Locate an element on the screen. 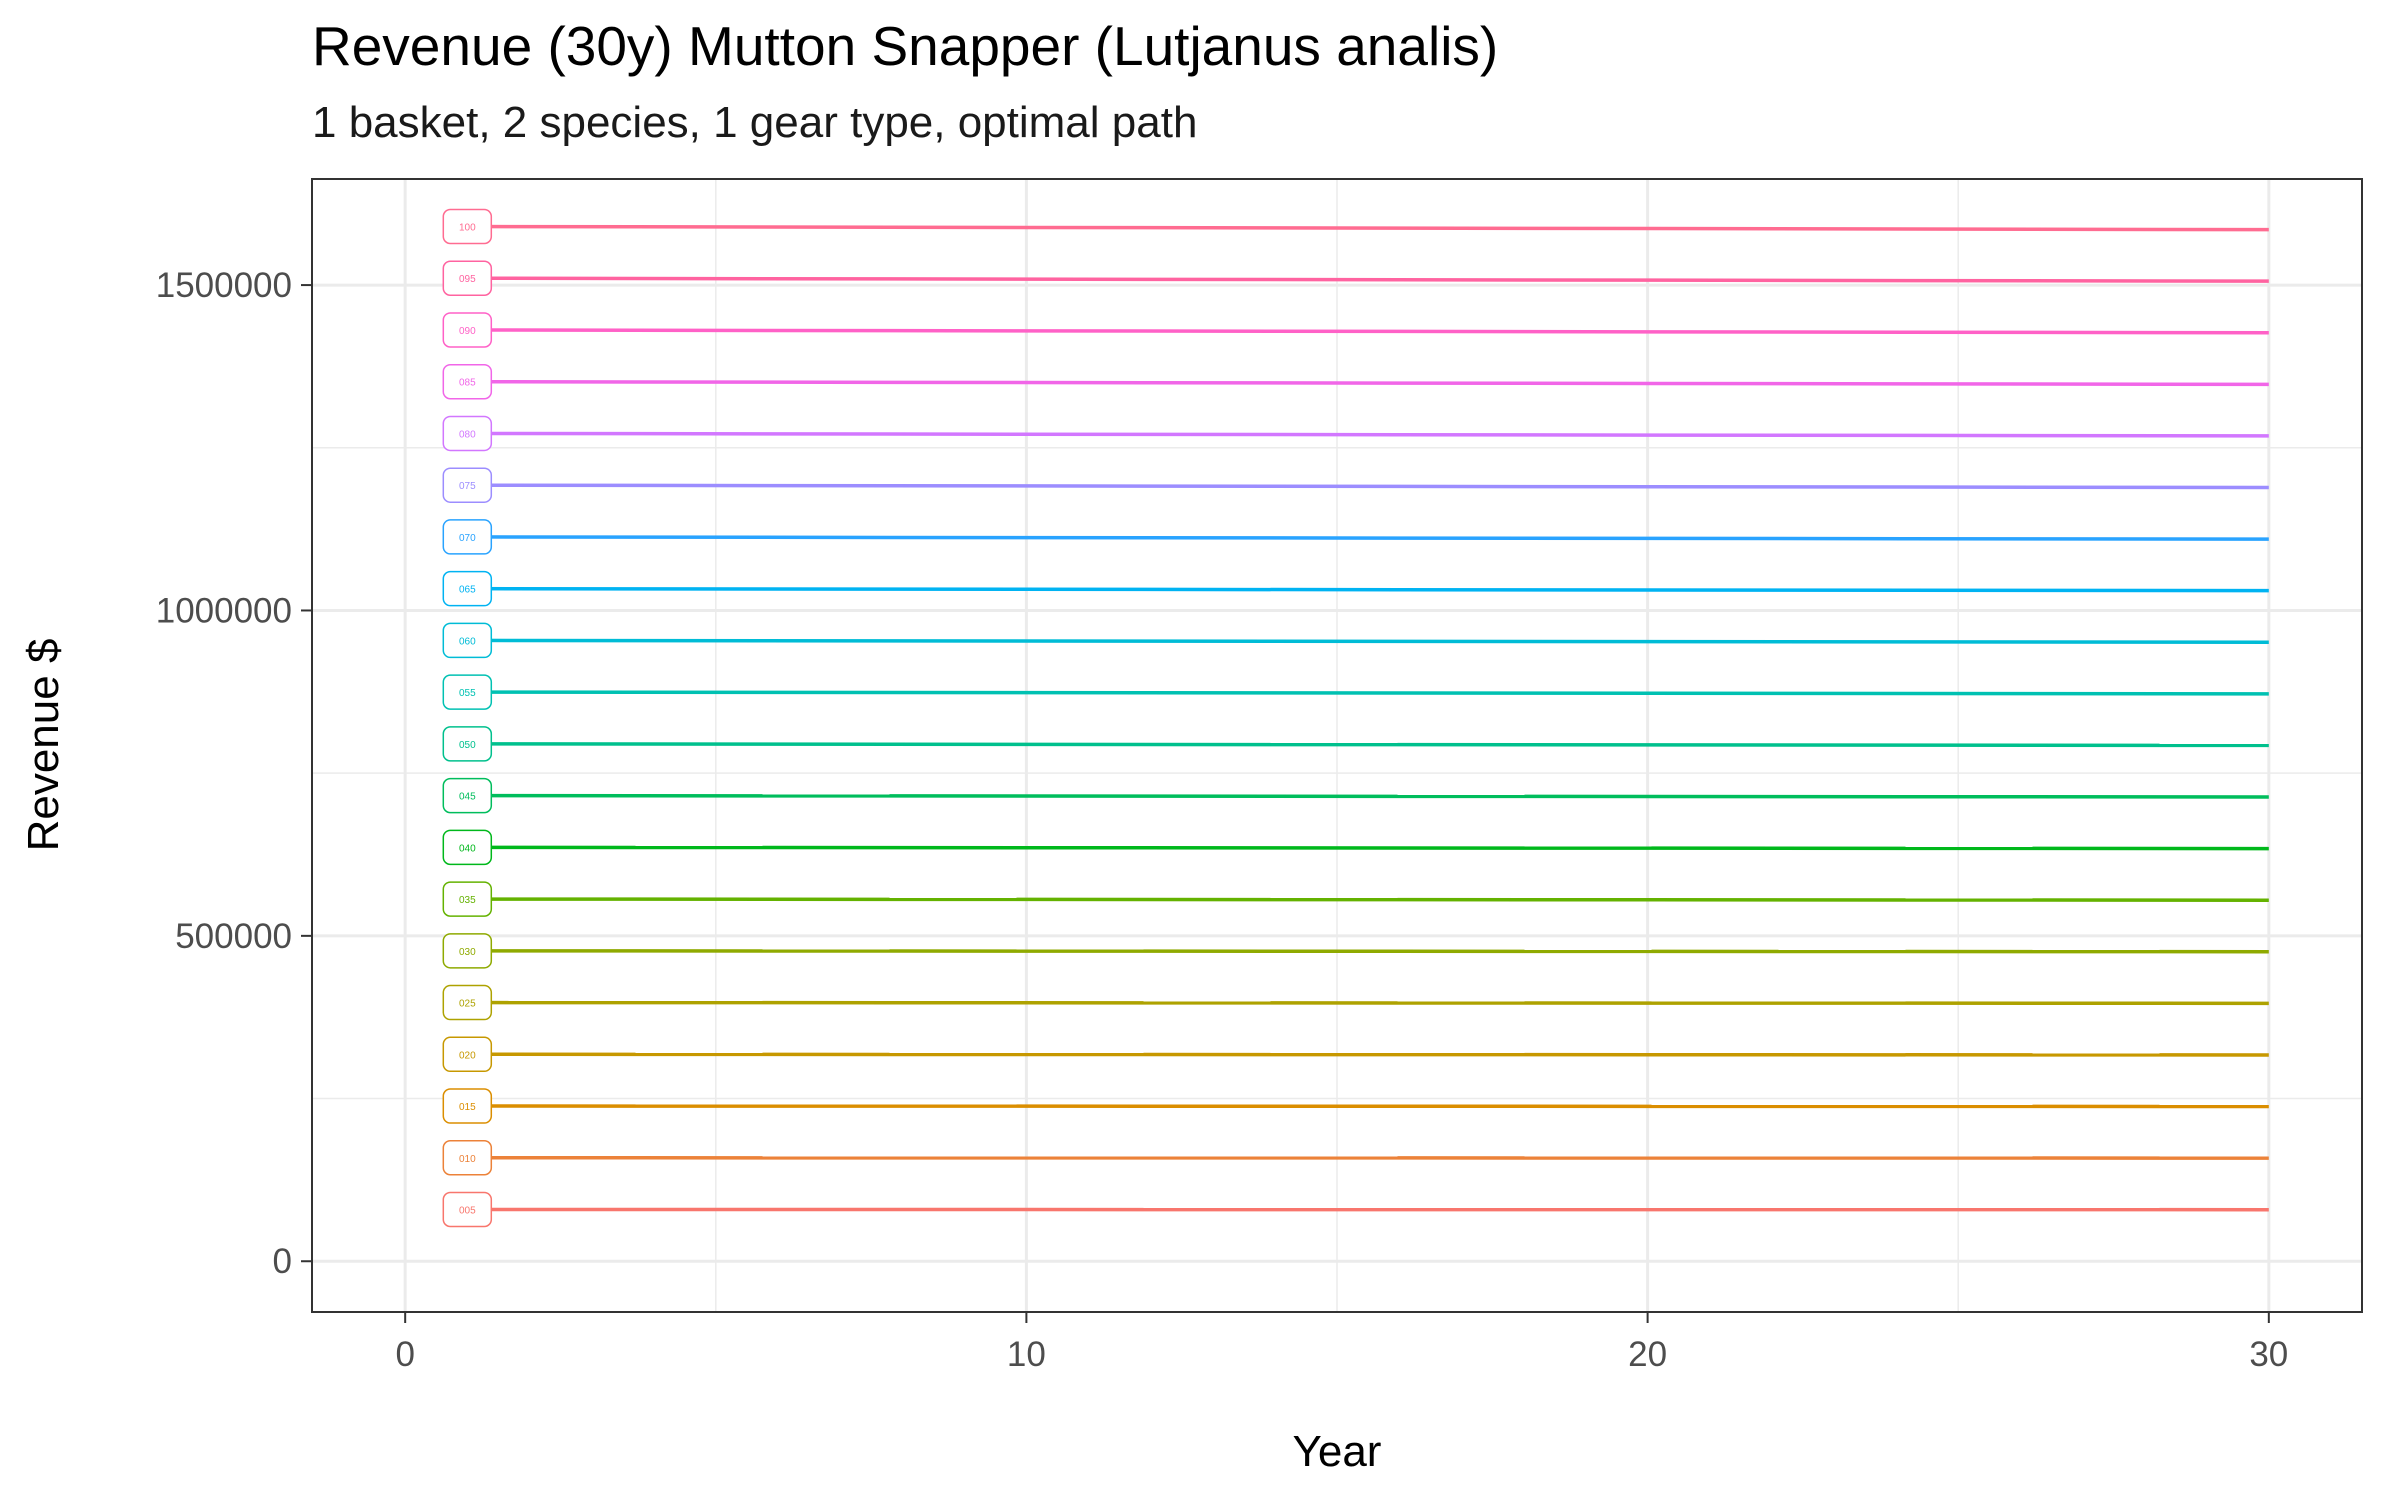  y-tick-label: 0 is located at coordinates (282, 1261).